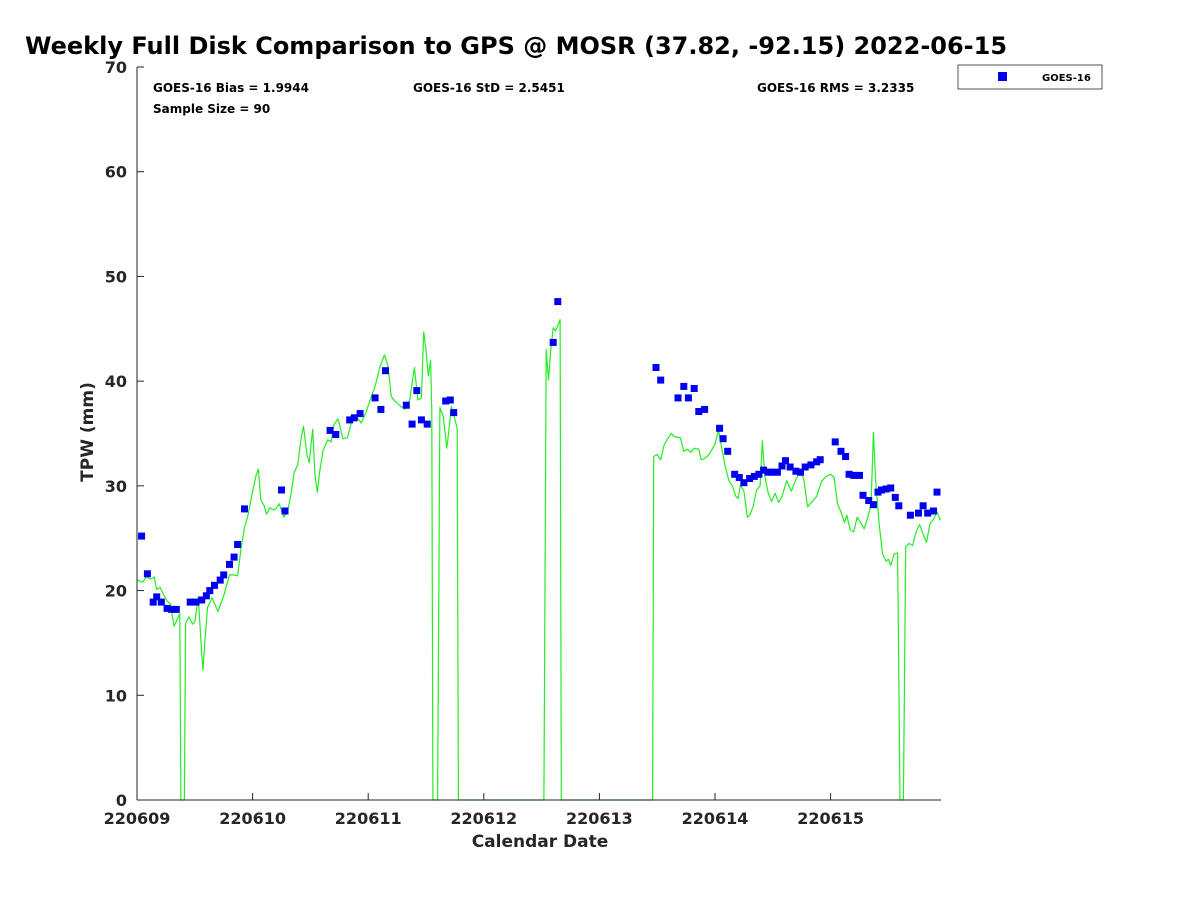 The height and width of the screenshot is (900, 1200). What do you see at coordinates (116, 695) in the screenshot?
I see `y-tick-label: 10` at bounding box center [116, 695].